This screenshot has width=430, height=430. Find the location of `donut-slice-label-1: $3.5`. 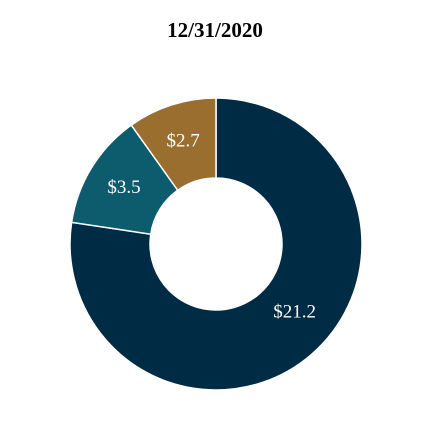

donut-slice-label-1: $3.5 is located at coordinates (123, 187).